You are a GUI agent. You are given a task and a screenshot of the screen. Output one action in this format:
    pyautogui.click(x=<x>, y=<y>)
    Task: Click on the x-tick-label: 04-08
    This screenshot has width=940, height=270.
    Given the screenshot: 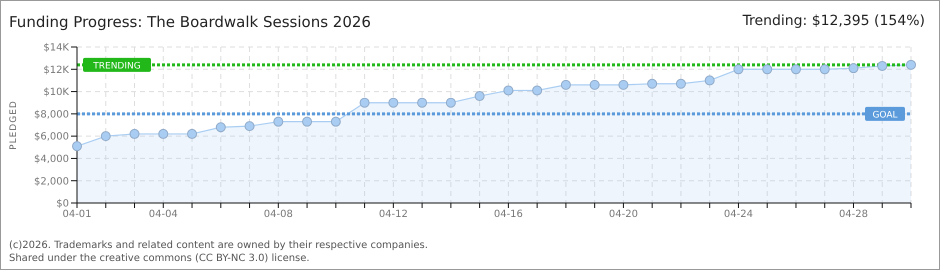 What is the action you would take?
    pyautogui.click(x=278, y=214)
    